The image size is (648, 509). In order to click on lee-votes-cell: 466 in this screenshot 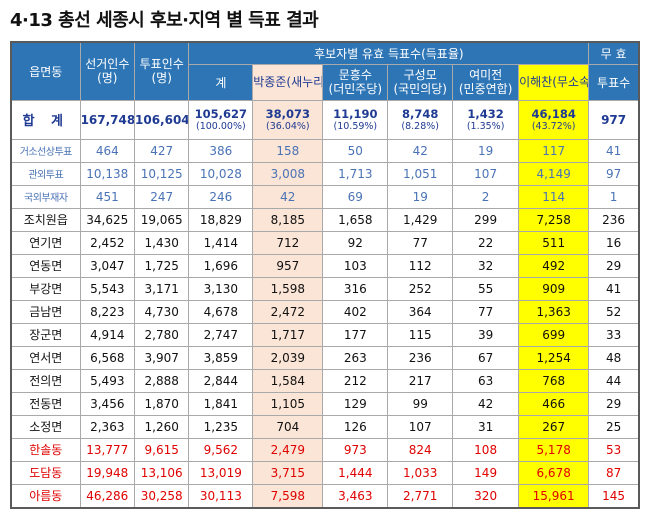, I will do `click(554, 403)`.